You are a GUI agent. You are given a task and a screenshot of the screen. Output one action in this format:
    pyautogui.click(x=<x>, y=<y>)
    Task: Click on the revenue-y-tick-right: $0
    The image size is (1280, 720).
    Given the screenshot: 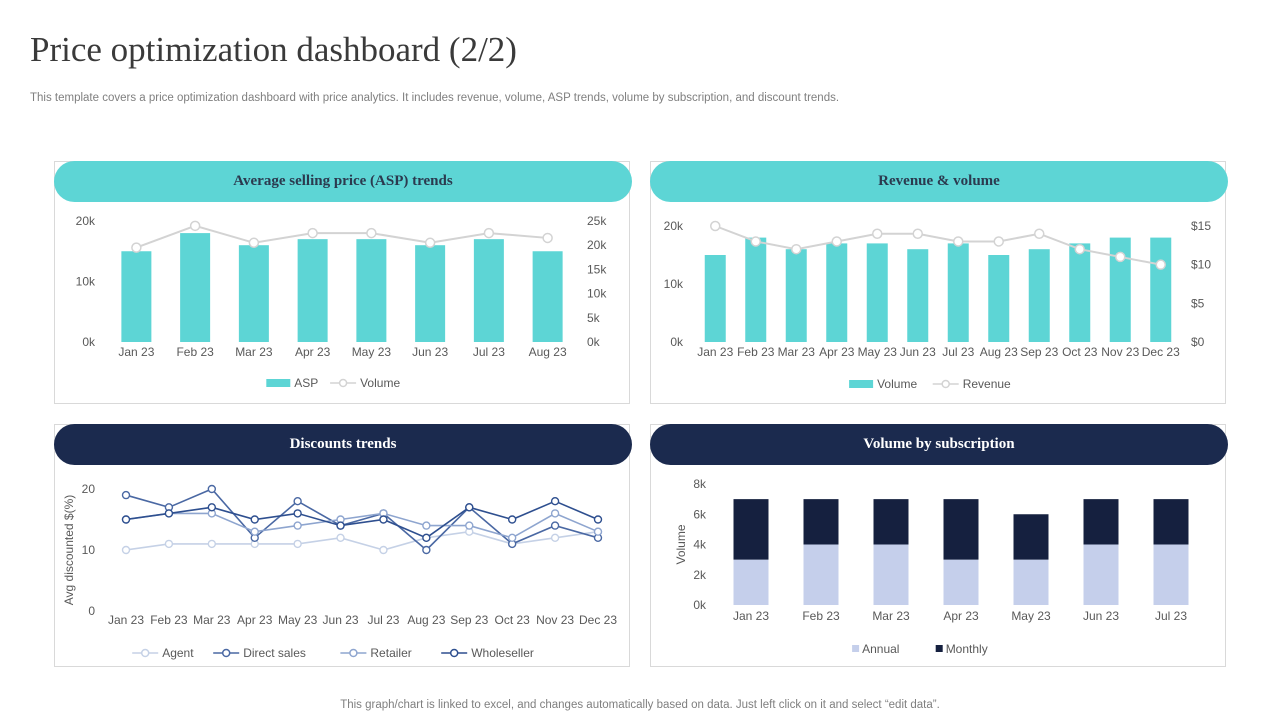 What is the action you would take?
    pyautogui.click(x=1198, y=342)
    